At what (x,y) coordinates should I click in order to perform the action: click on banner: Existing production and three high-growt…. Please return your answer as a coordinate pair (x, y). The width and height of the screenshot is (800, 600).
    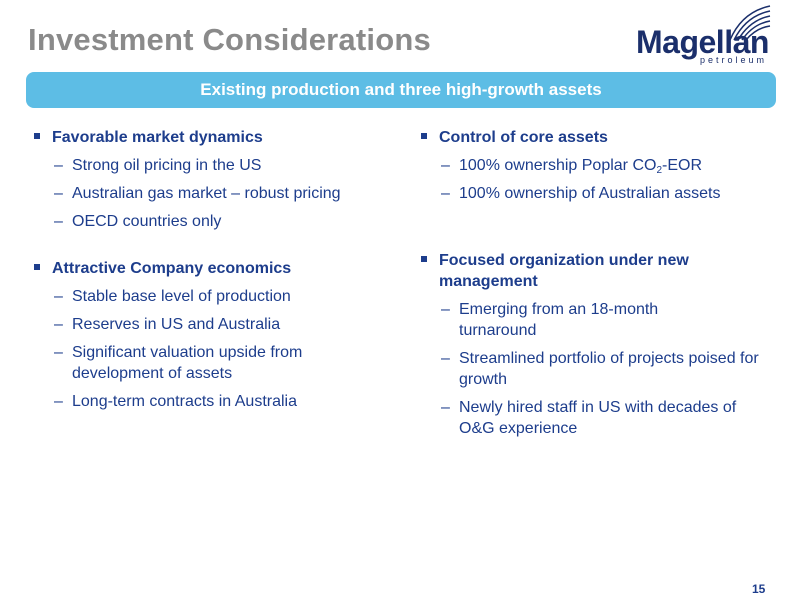
    Looking at the image, I should click on (401, 90).